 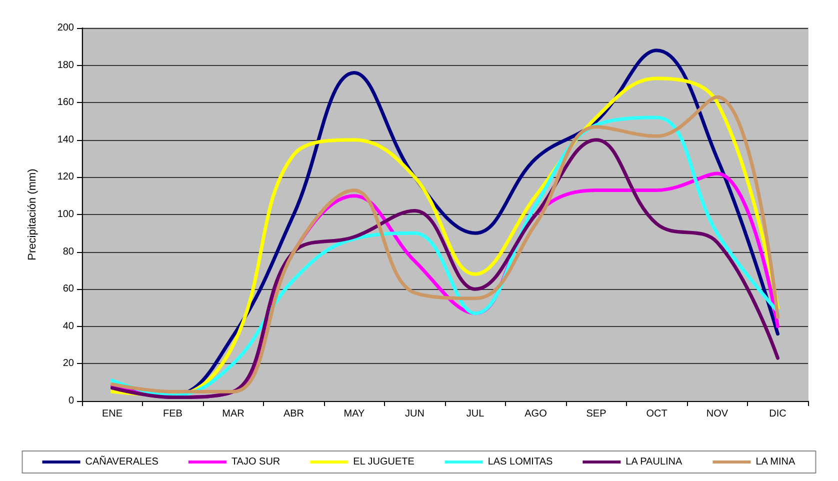 I want to click on legend-label: EL JUGUETE, so click(x=384, y=462).